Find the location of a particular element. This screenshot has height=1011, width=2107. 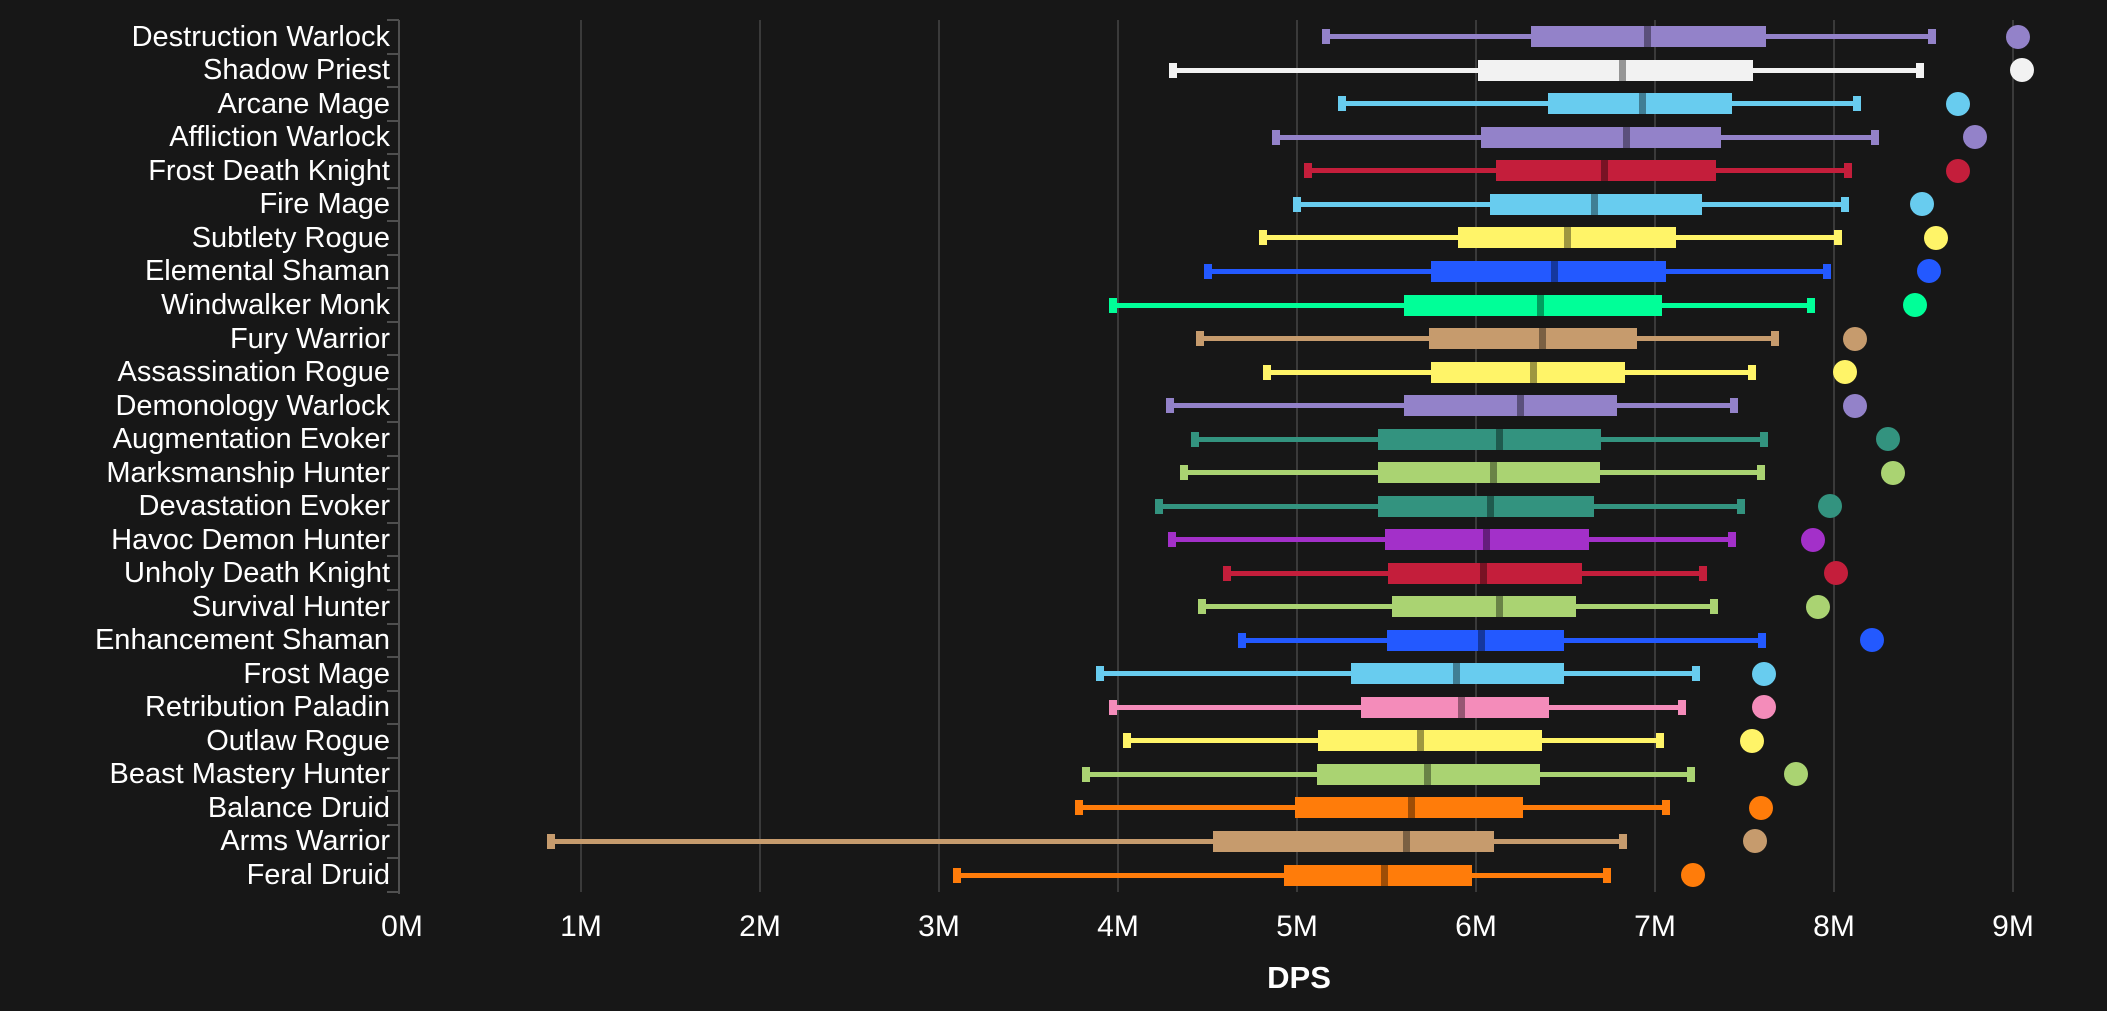

category-label: Arms Warrior is located at coordinates (305, 841).